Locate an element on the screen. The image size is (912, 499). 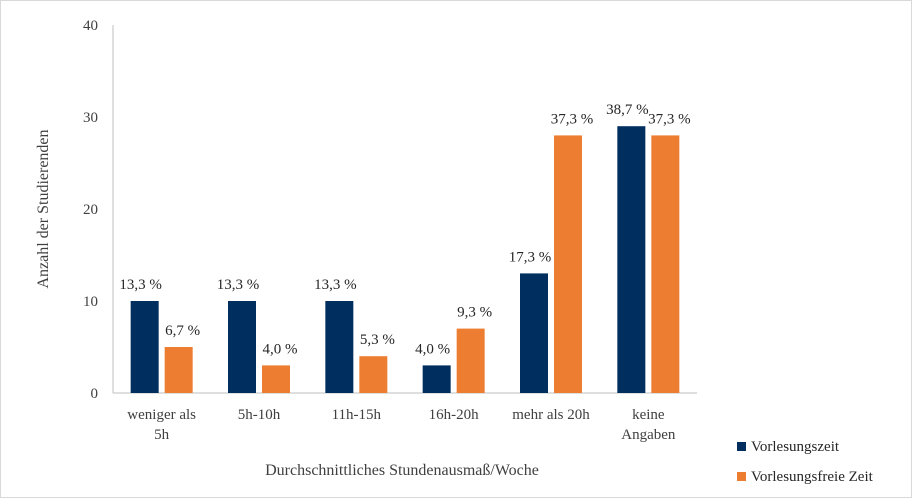
x-tick-label: 5h-10h is located at coordinates (259, 415).